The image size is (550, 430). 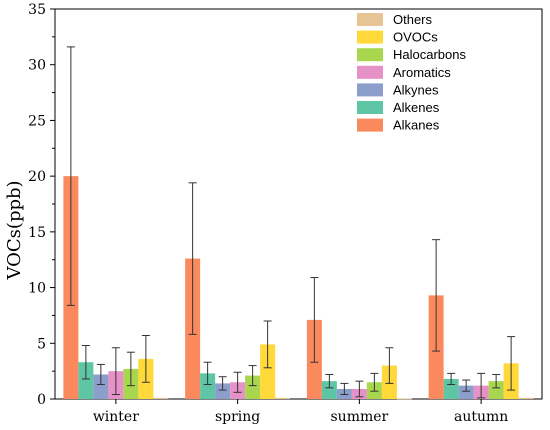 What do you see at coordinates (404, 399) in the screenshot?
I see `bar-others-summer` at bounding box center [404, 399].